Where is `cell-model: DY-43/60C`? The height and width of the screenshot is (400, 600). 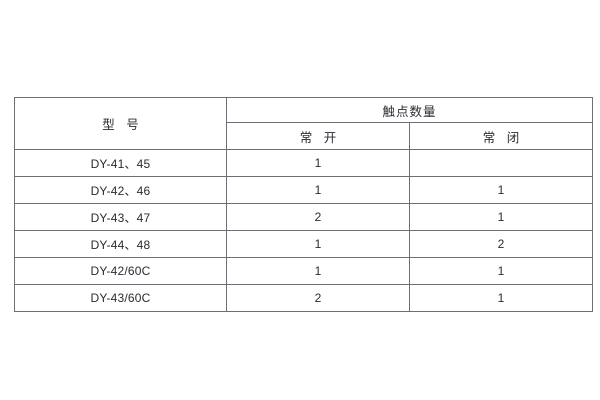 cell-model: DY-43/60C is located at coordinates (120, 298).